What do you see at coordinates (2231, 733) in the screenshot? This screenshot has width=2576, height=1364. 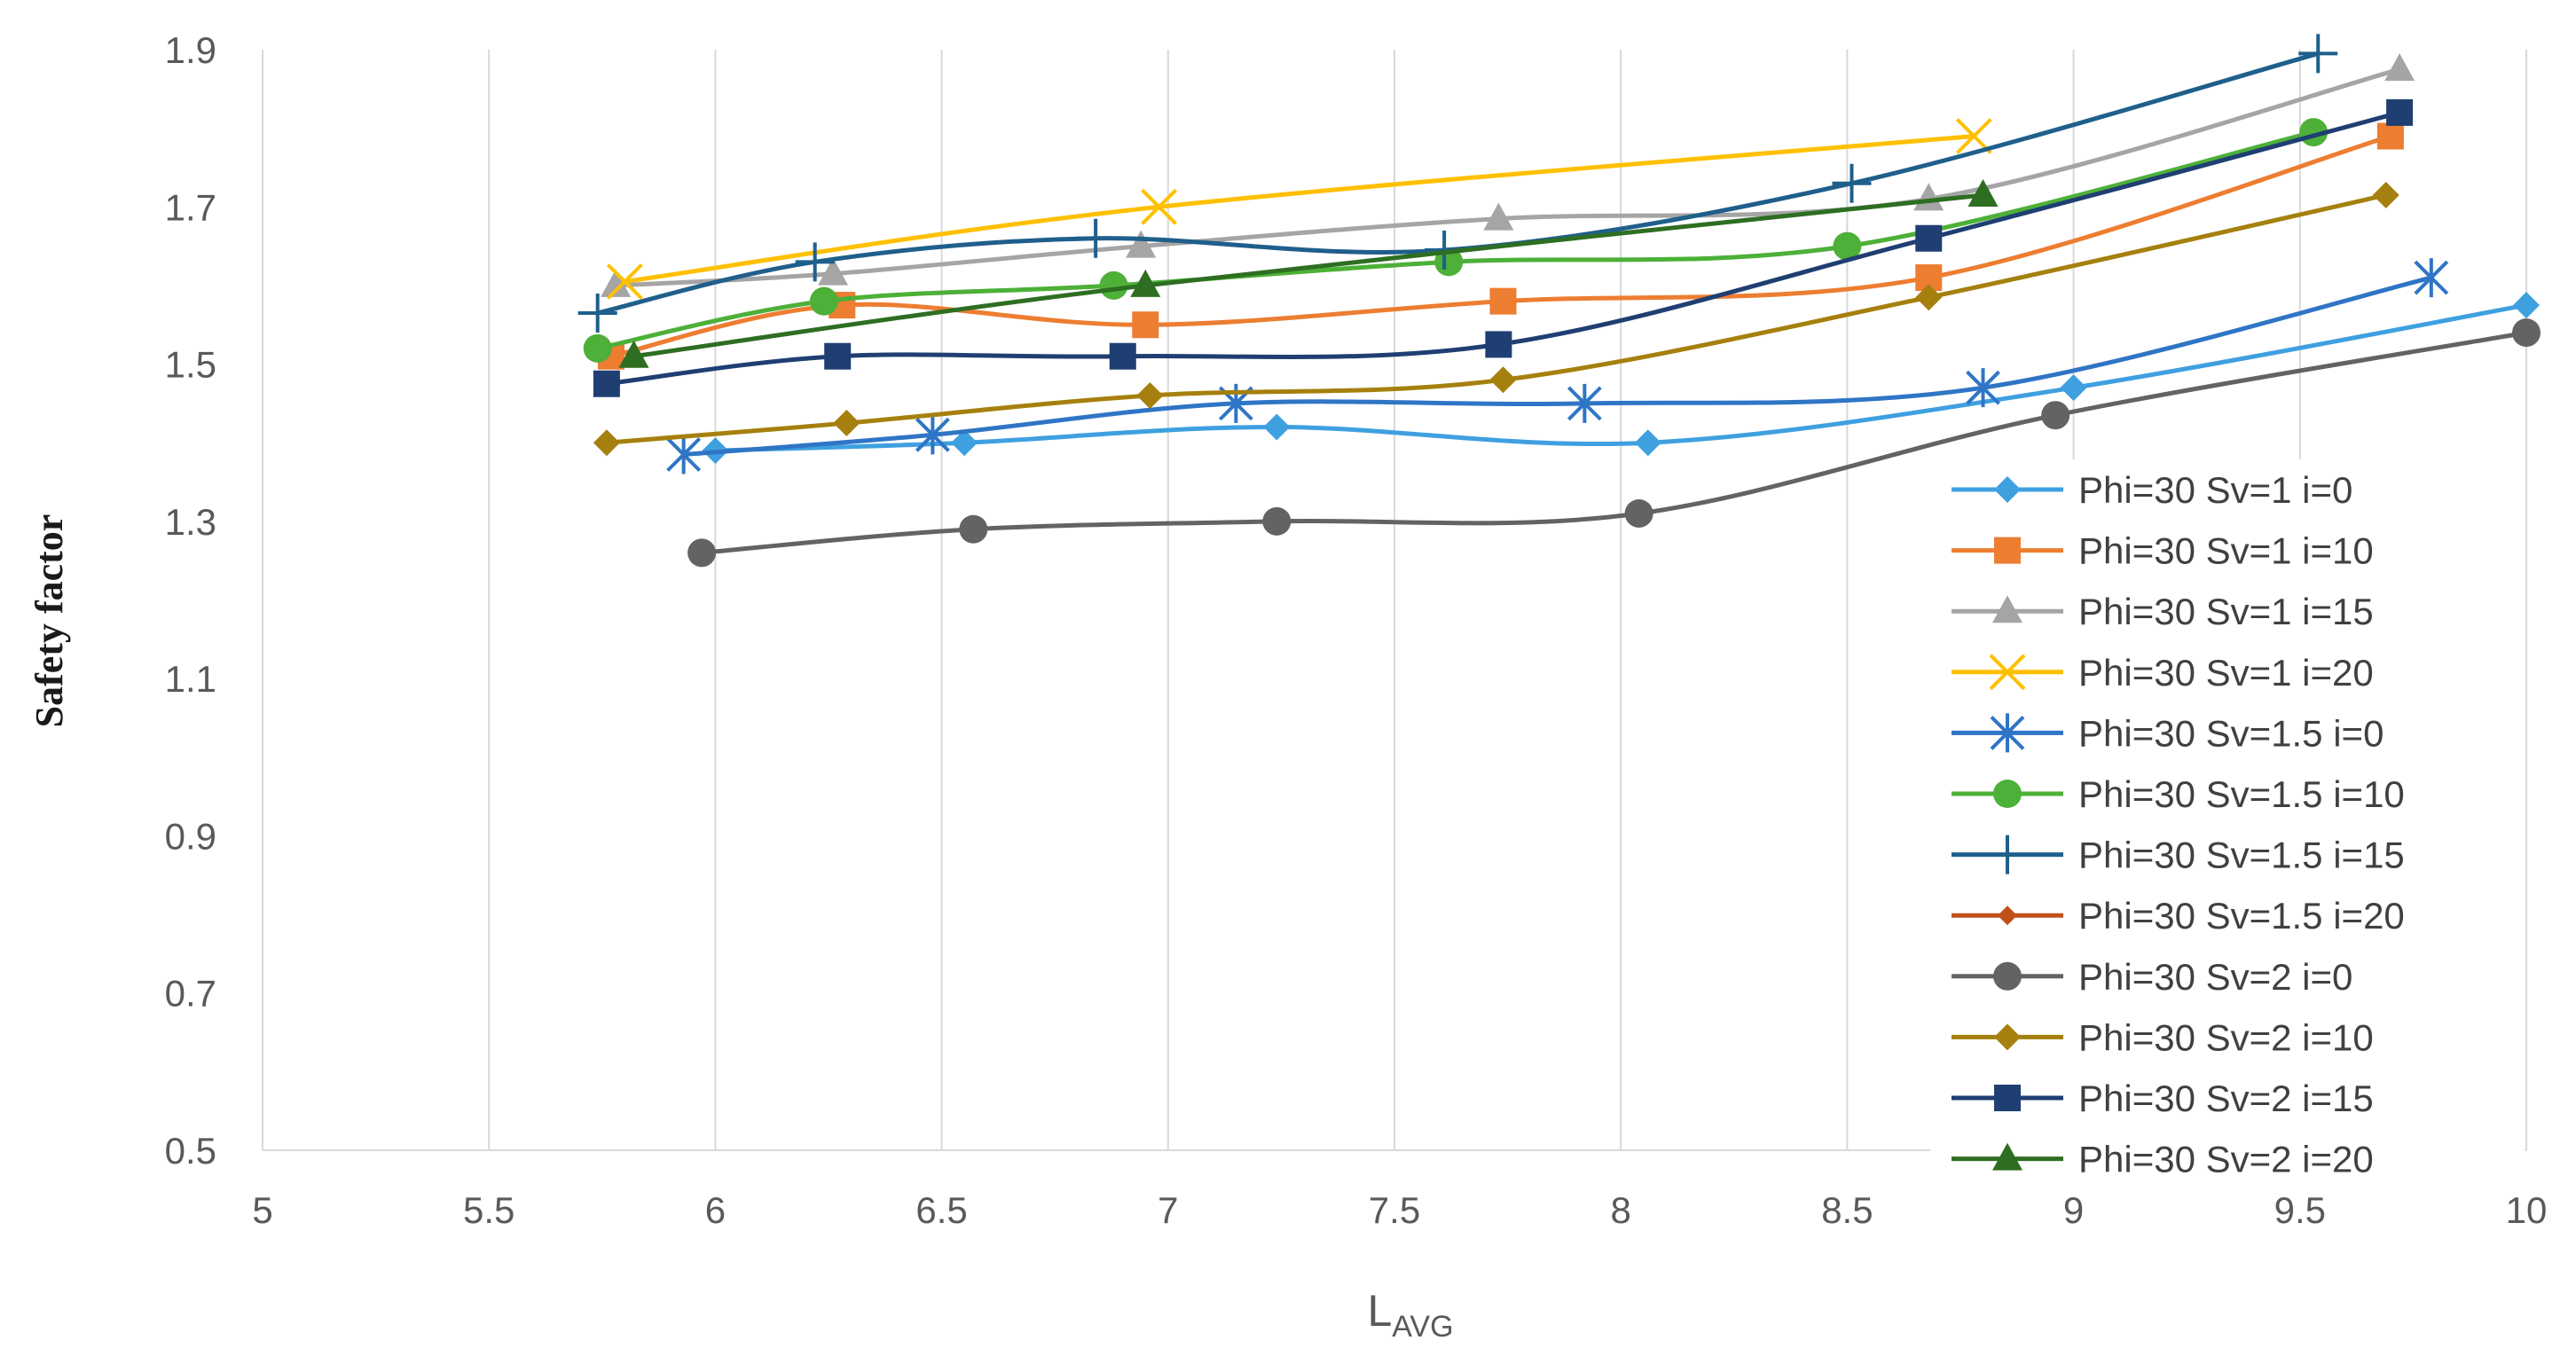 I see `legend-label: Phi=30 Sv=1.5 i=0` at bounding box center [2231, 733].